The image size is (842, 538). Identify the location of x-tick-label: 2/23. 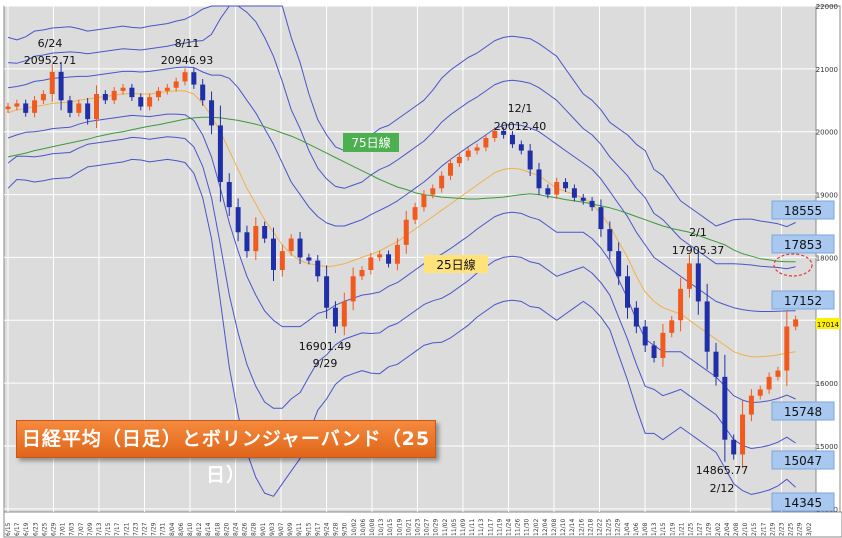
(782, 529).